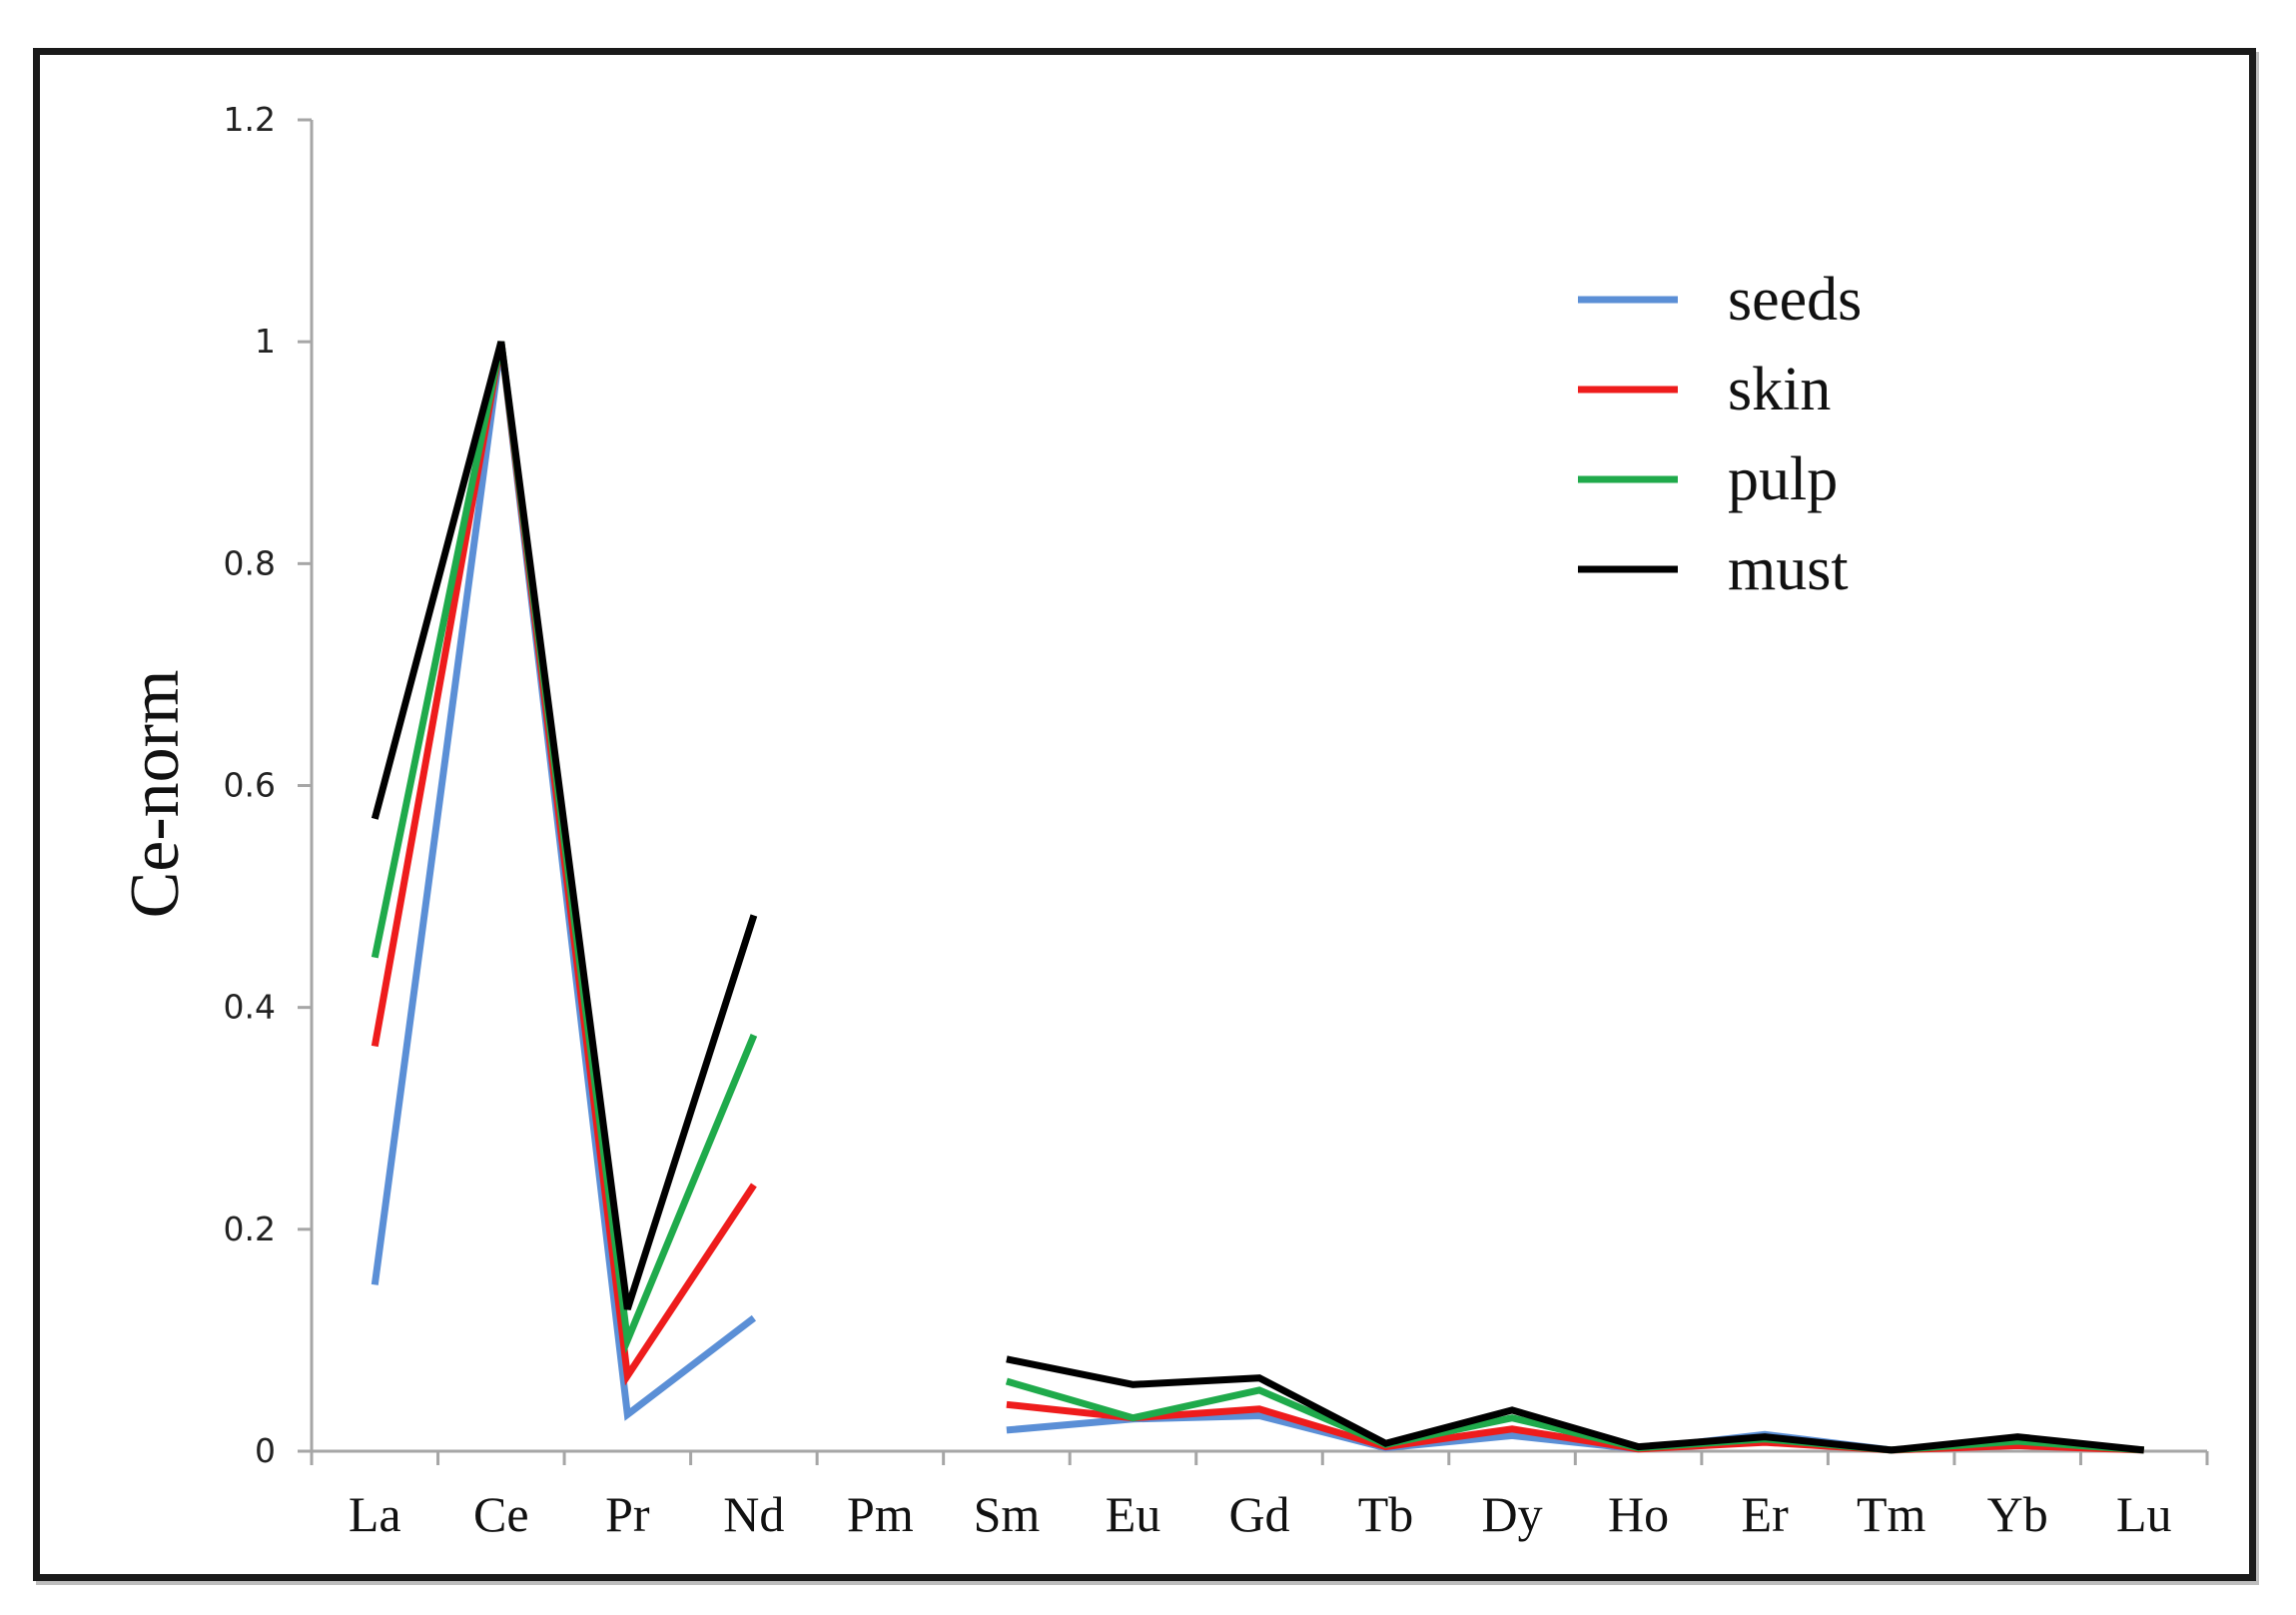 The height and width of the screenshot is (1615, 2296). What do you see at coordinates (1892, 1514) in the screenshot?
I see `x-tick-label: Tm` at bounding box center [1892, 1514].